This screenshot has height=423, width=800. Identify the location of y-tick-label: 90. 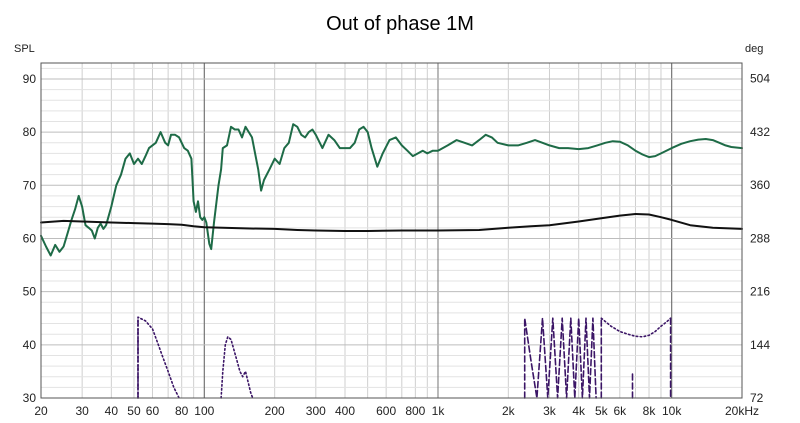
(30, 79).